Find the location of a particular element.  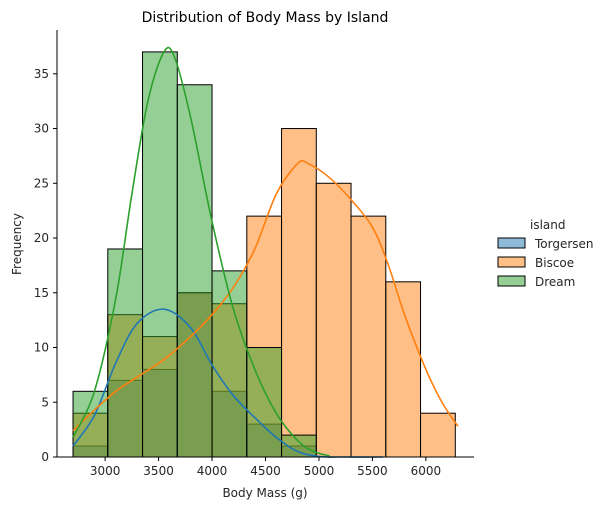

x-tick-label: 4500 is located at coordinates (265, 471).